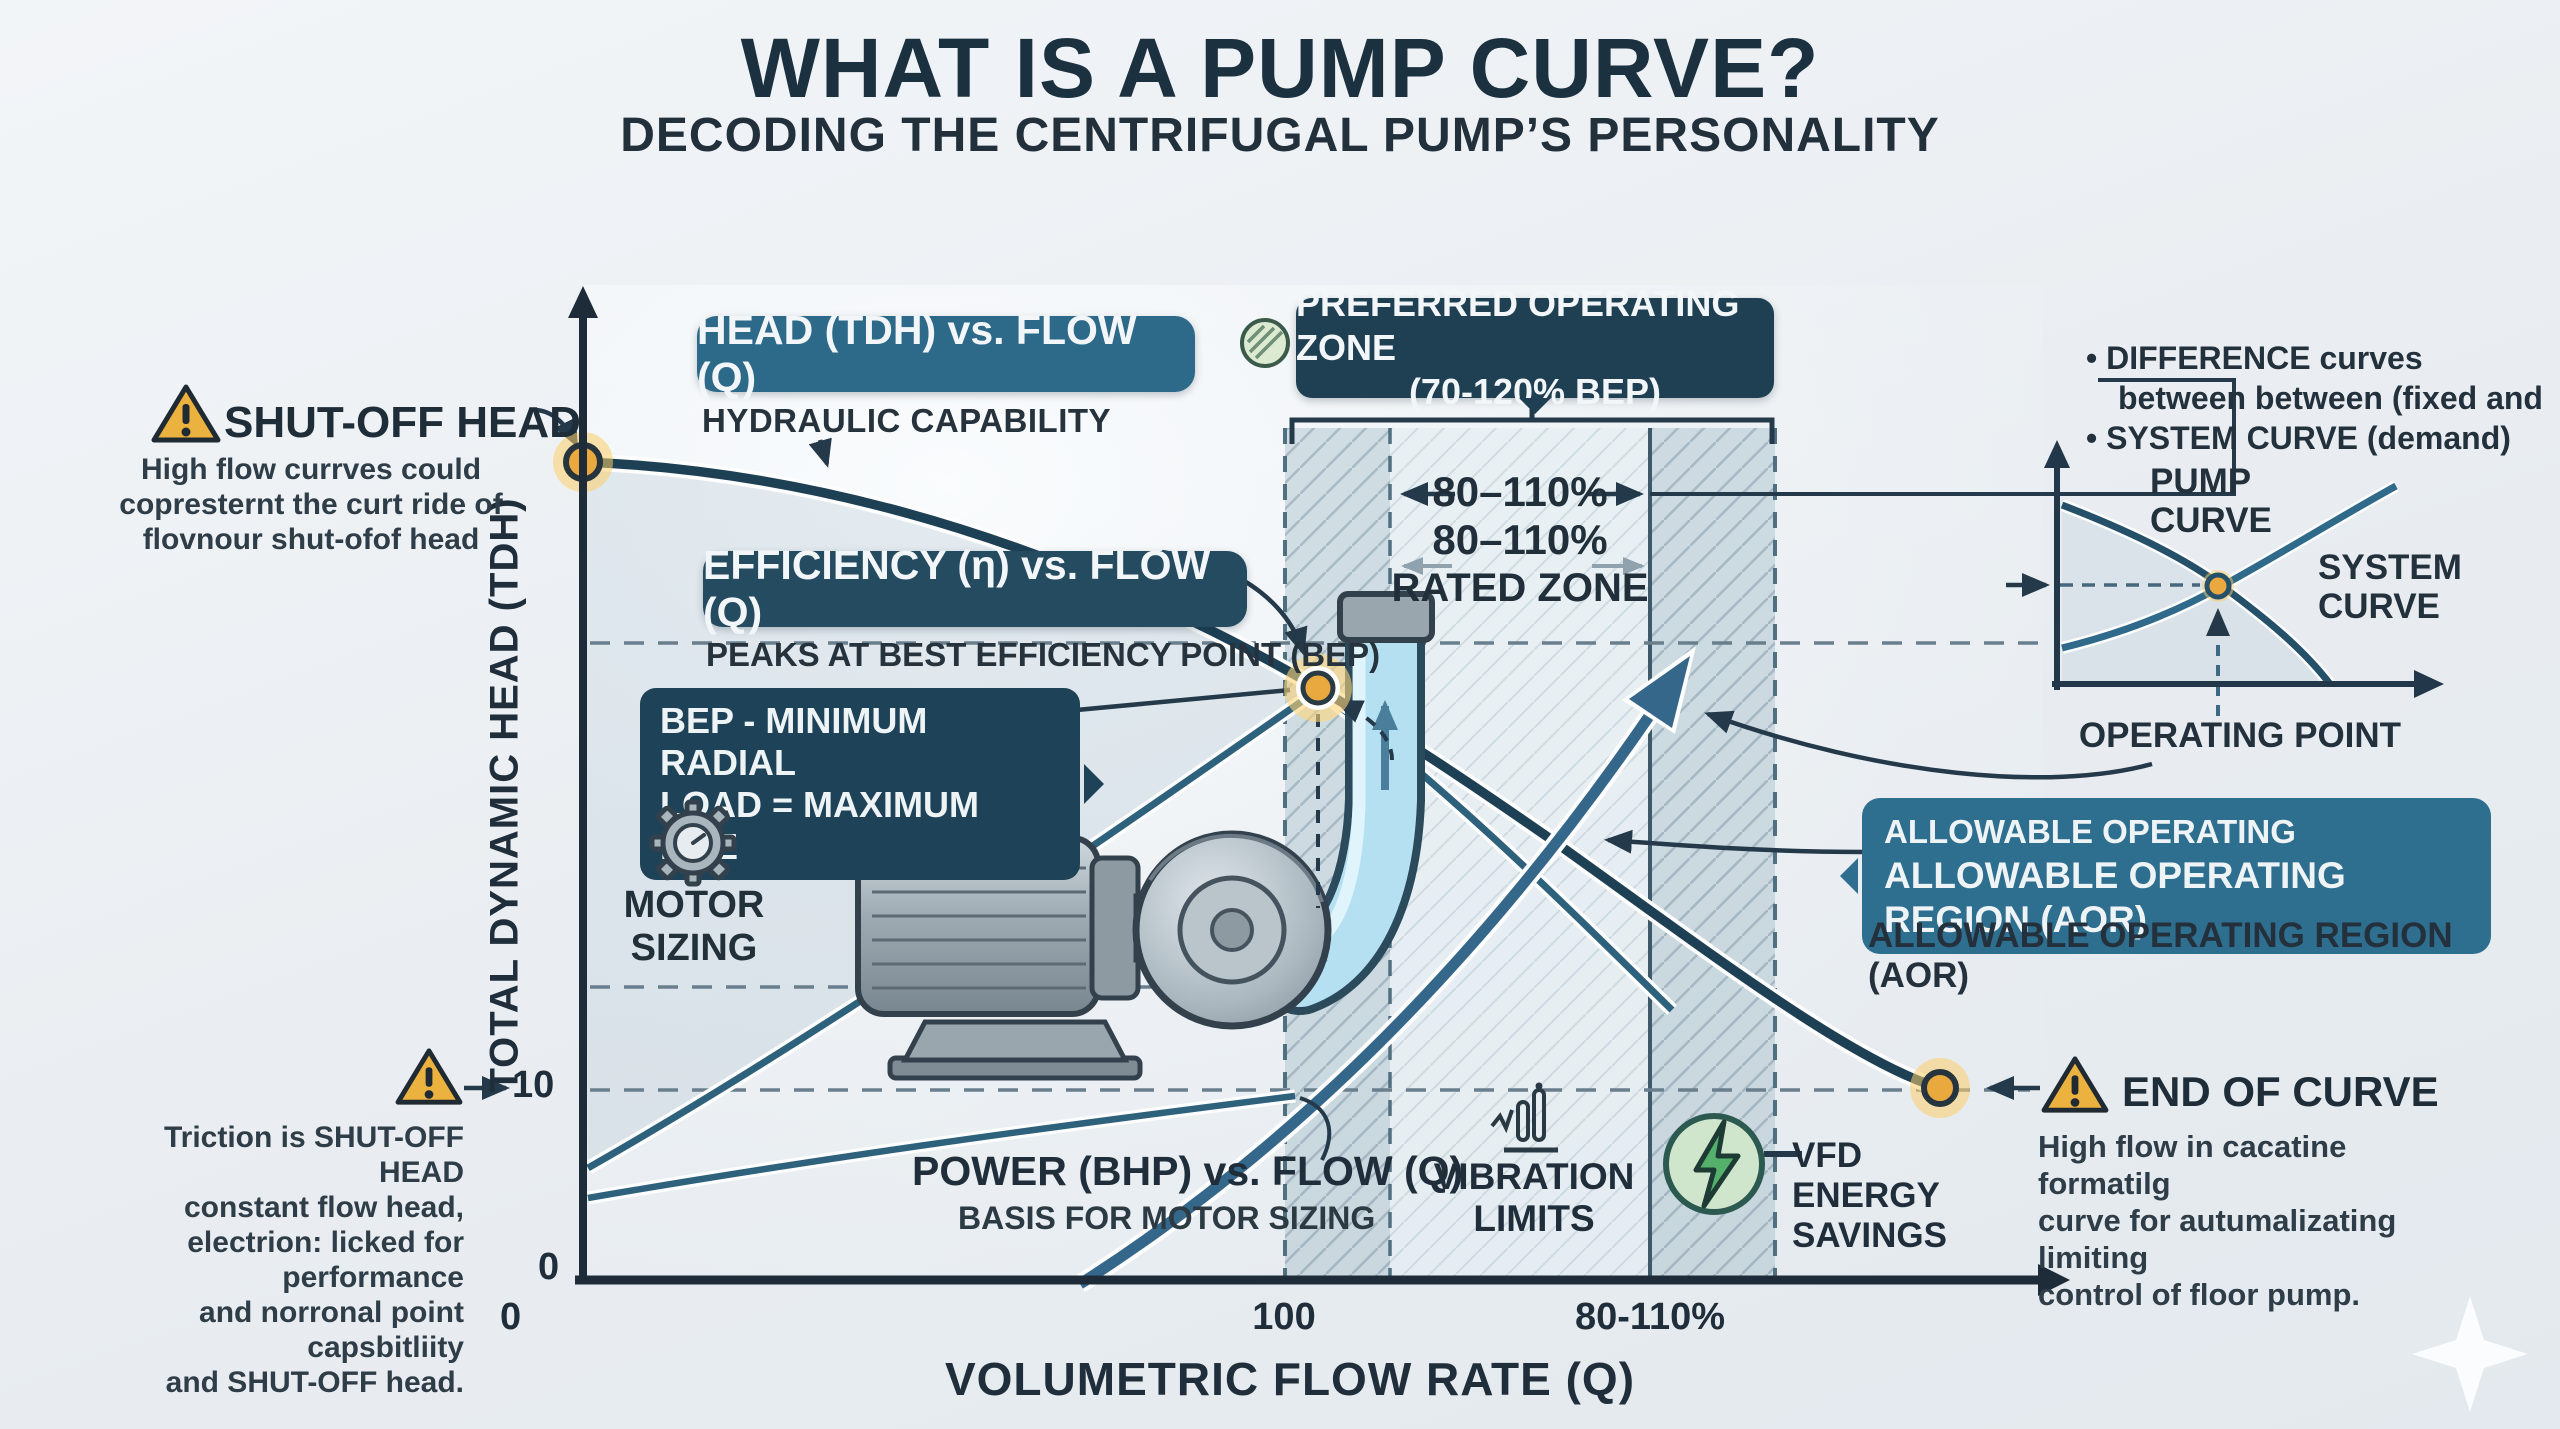 This screenshot has width=2560, height=1429. I want to click on bep-badge: BEP - MINIMUM RADIAL LOAD = MAXIMUM LIFE, so click(860, 784).